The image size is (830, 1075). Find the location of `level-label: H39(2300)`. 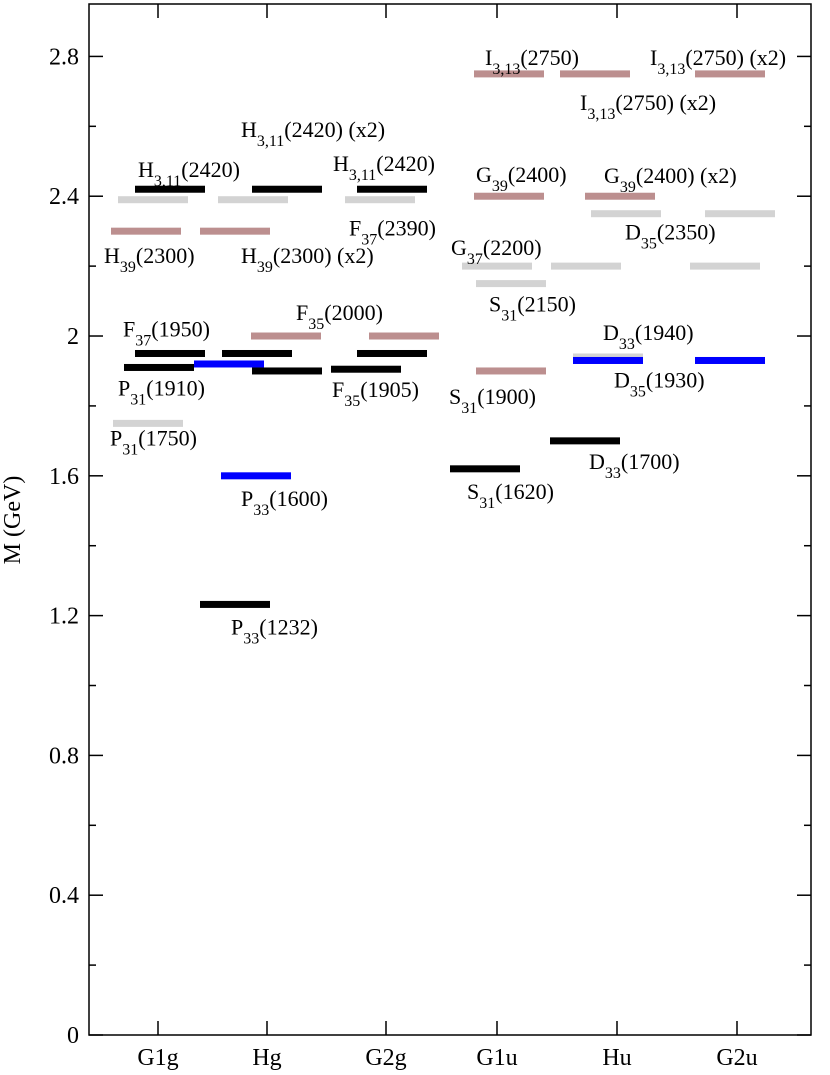

level-label: H39(2300) is located at coordinates (149, 259).